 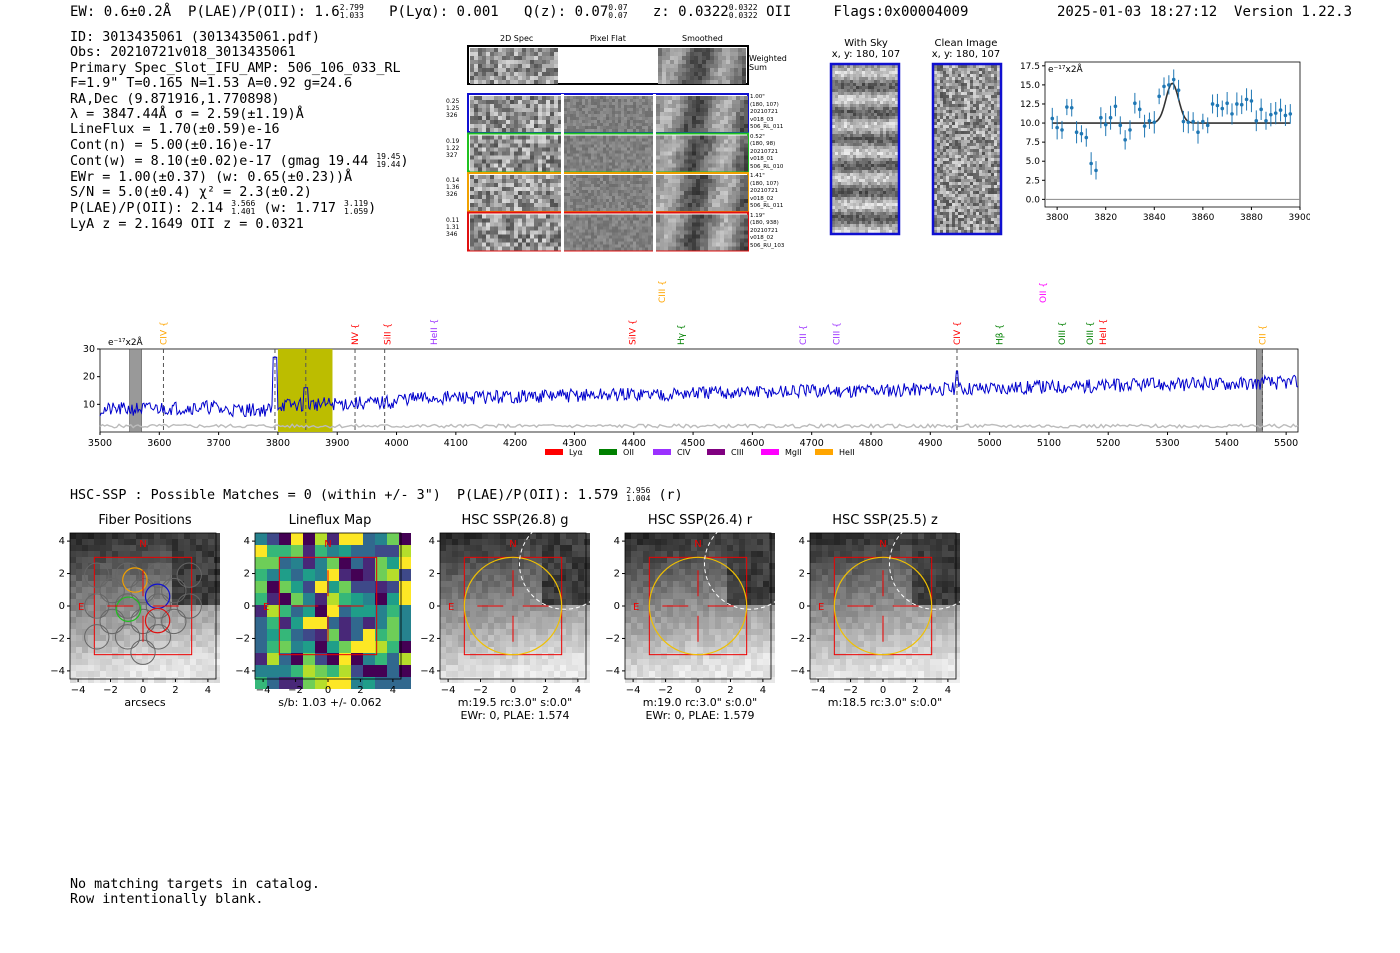 What do you see at coordinates (682, 334) in the screenshot?
I see `spectrum-line-label: Hγ {` at bounding box center [682, 334].